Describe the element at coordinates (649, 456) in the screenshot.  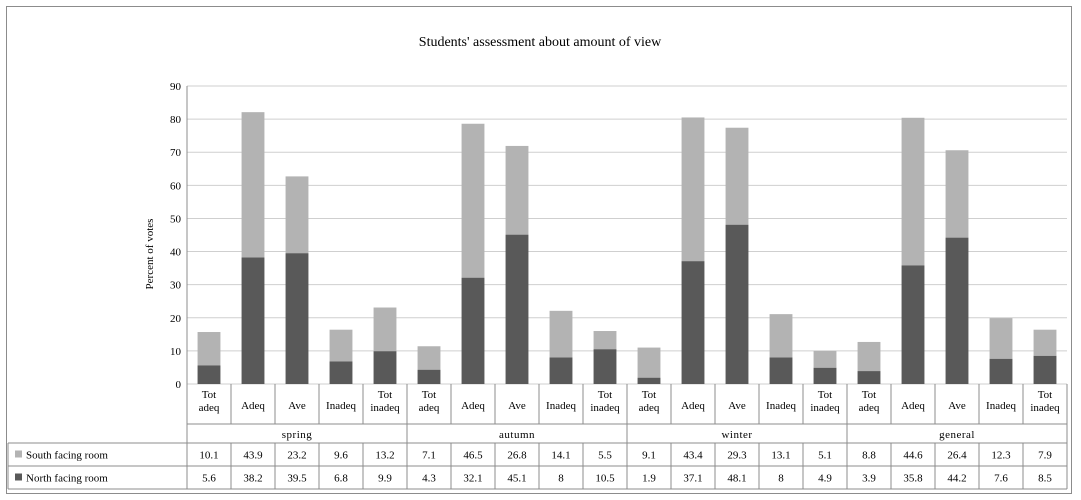
I see `table-value: 9.1` at that location.